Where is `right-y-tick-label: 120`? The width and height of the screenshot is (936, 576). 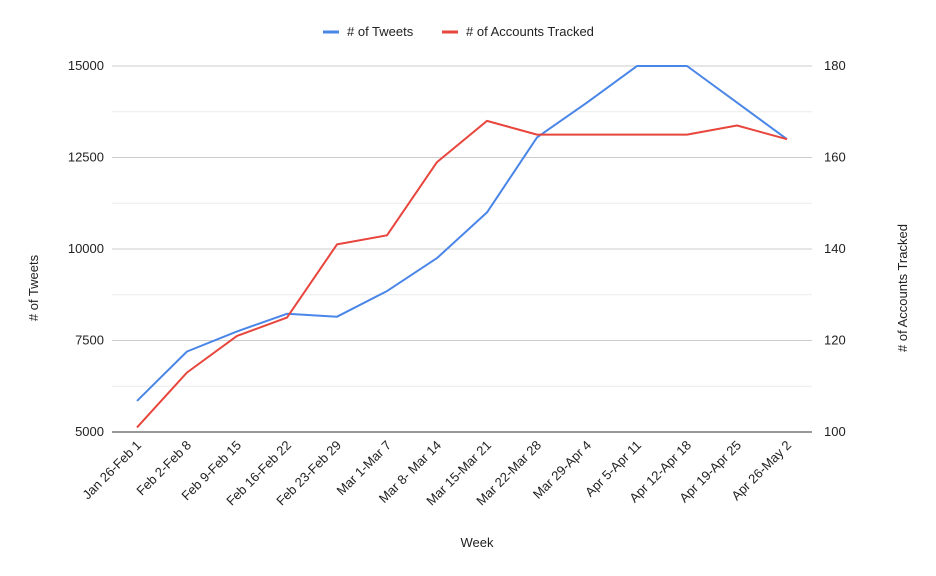 right-y-tick-label: 120 is located at coordinates (835, 340).